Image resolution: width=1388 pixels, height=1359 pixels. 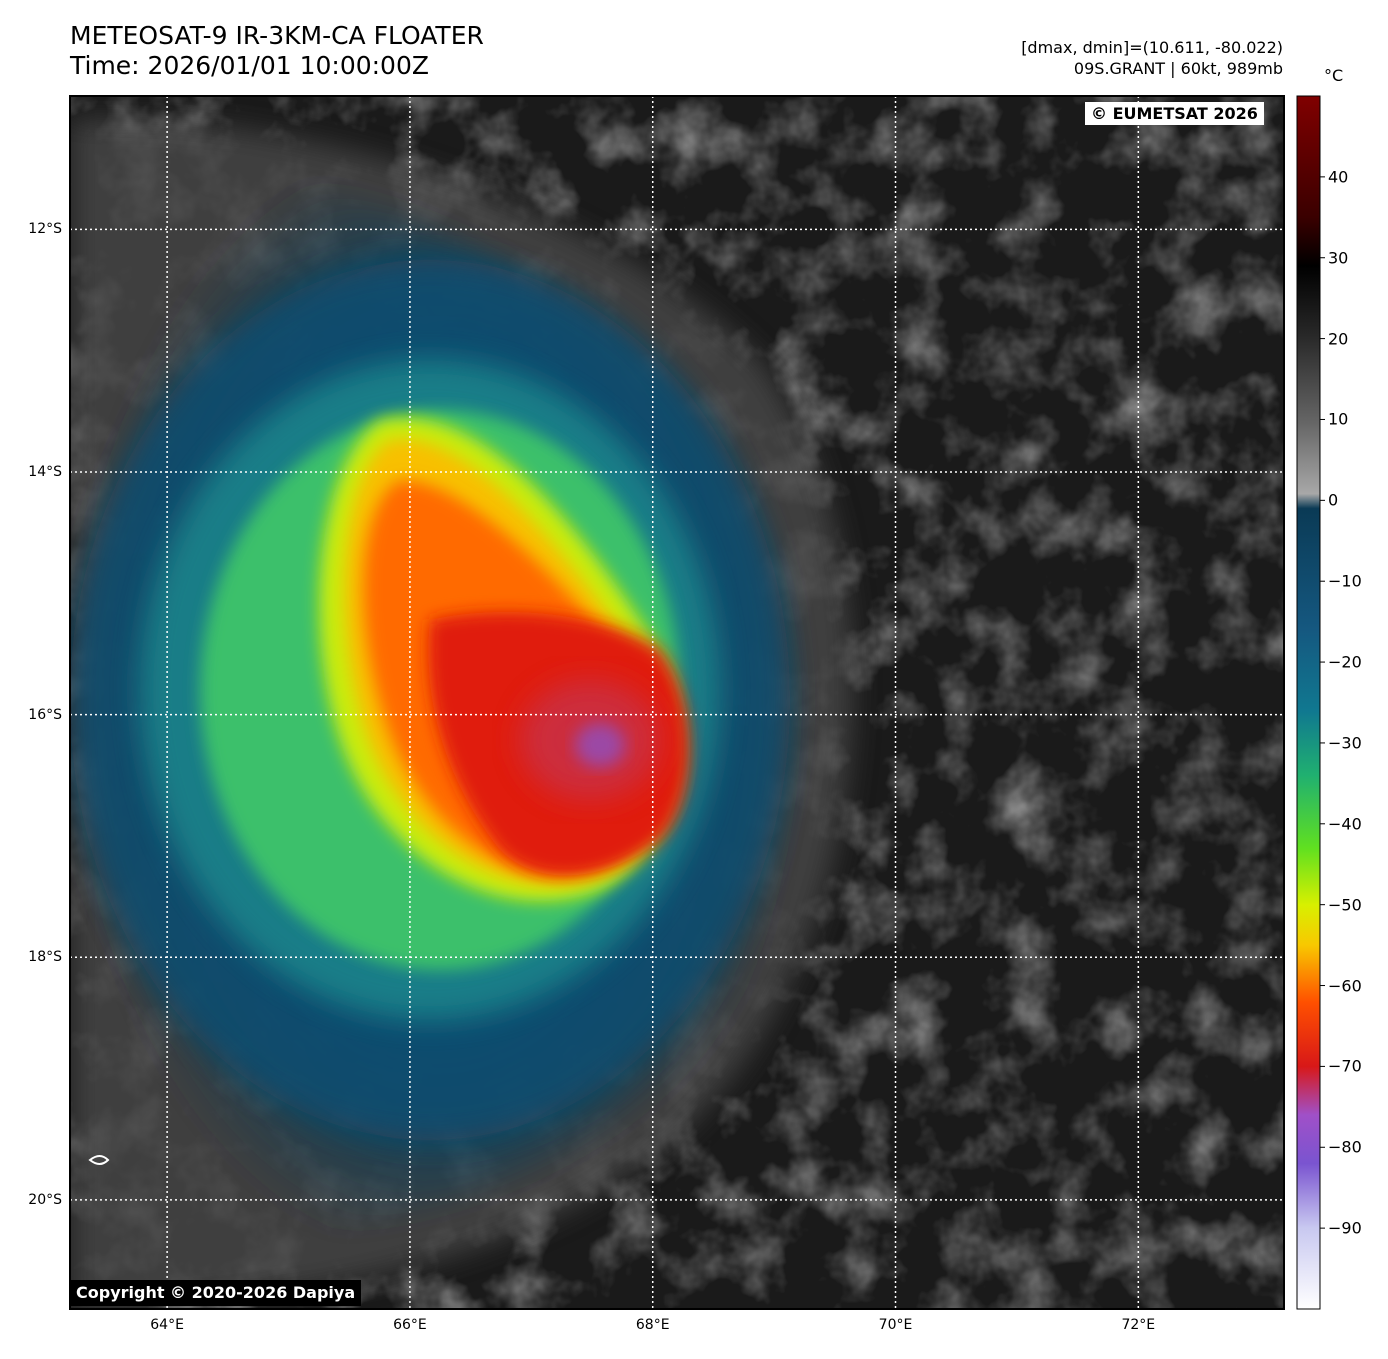 I want to click on lat-tick-label: 14°S, so click(x=45, y=472).